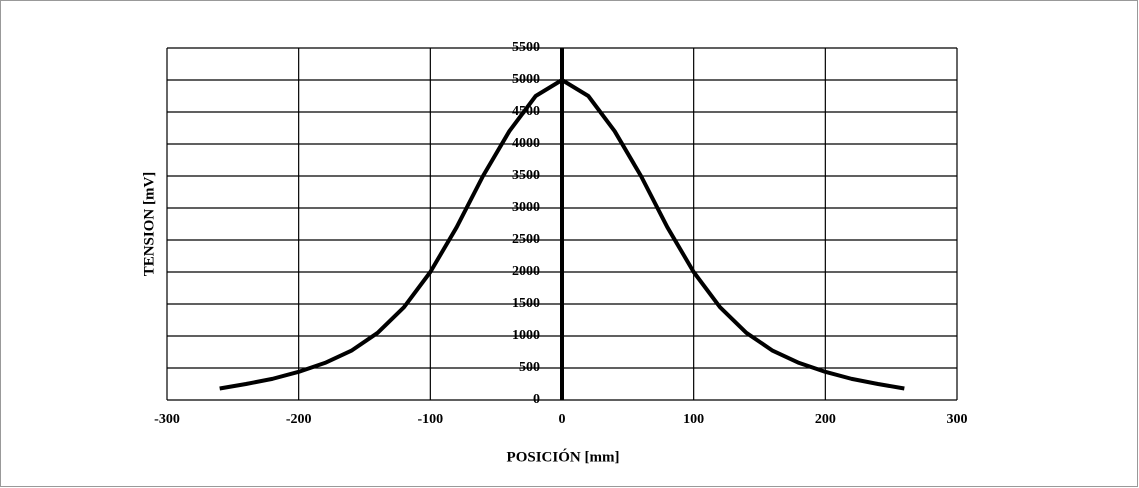 The image size is (1139, 488). Describe the element at coordinates (563, 456) in the screenshot. I see `x-axis-label: POSICIÓN [mm]` at that location.